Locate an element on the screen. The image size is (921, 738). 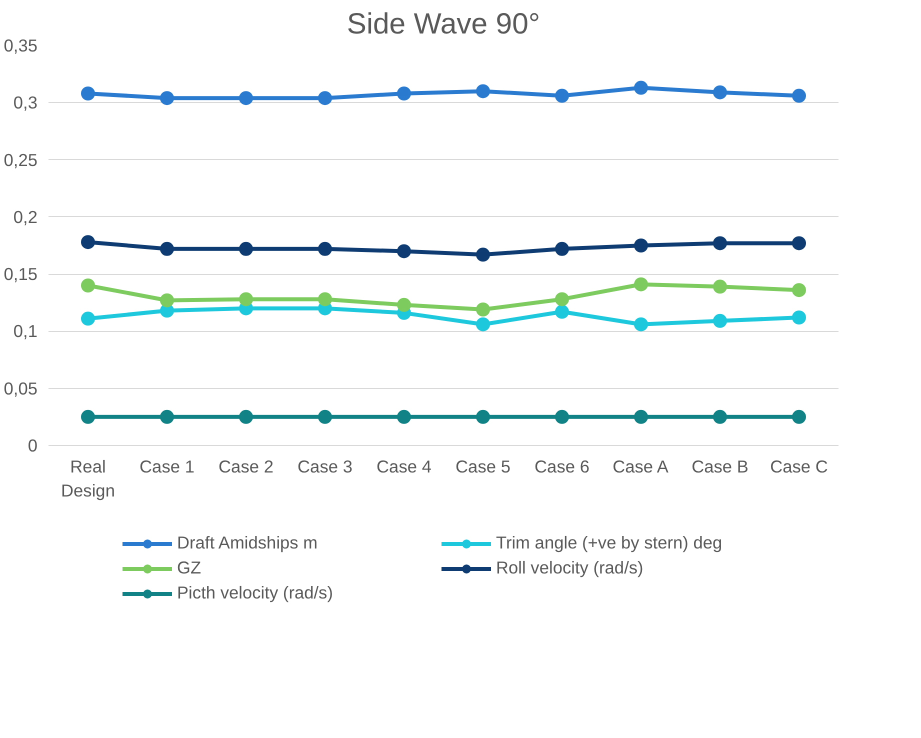
y-tick-label: 0 is located at coordinates (33, 446).